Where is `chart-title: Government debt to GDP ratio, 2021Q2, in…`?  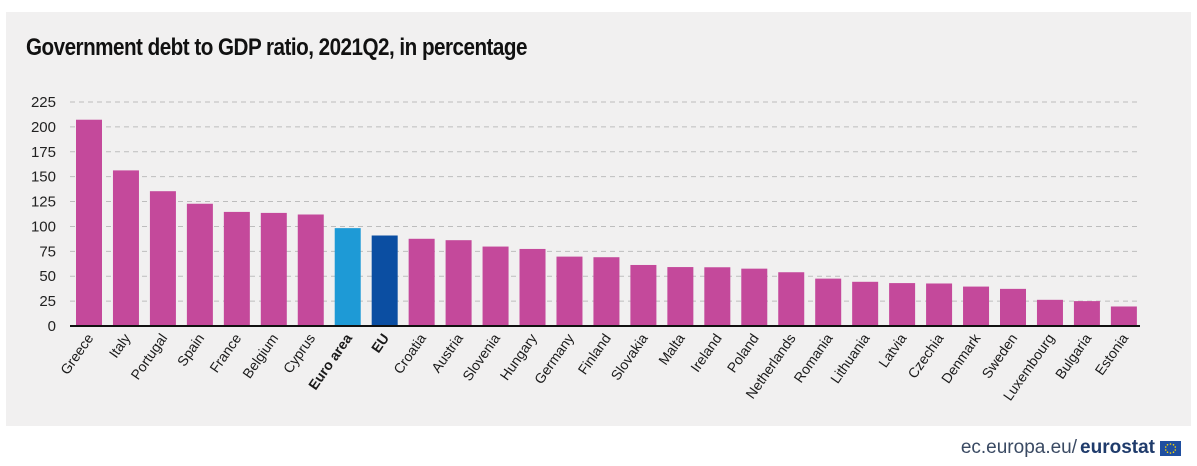 chart-title: Government debt to GDP ratio, 2021Q2, in… is located at coordinates (276, 47).